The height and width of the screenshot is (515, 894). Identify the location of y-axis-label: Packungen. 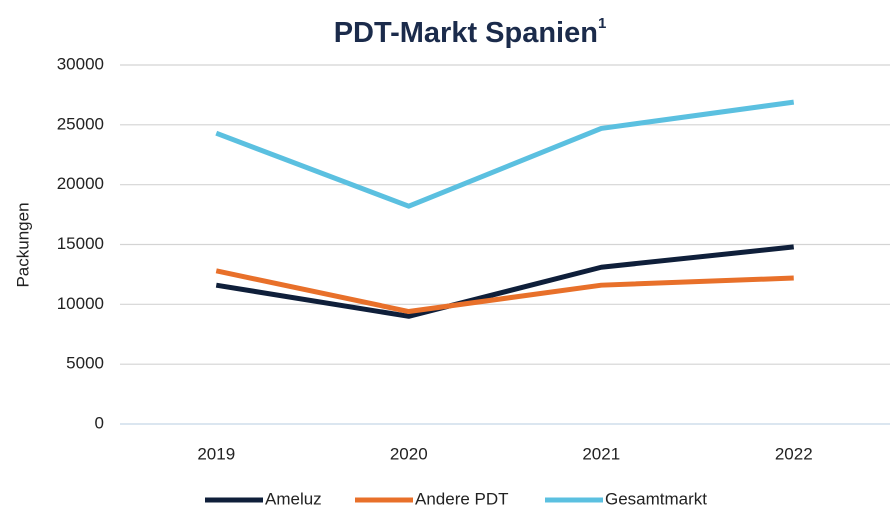
(22, 244).